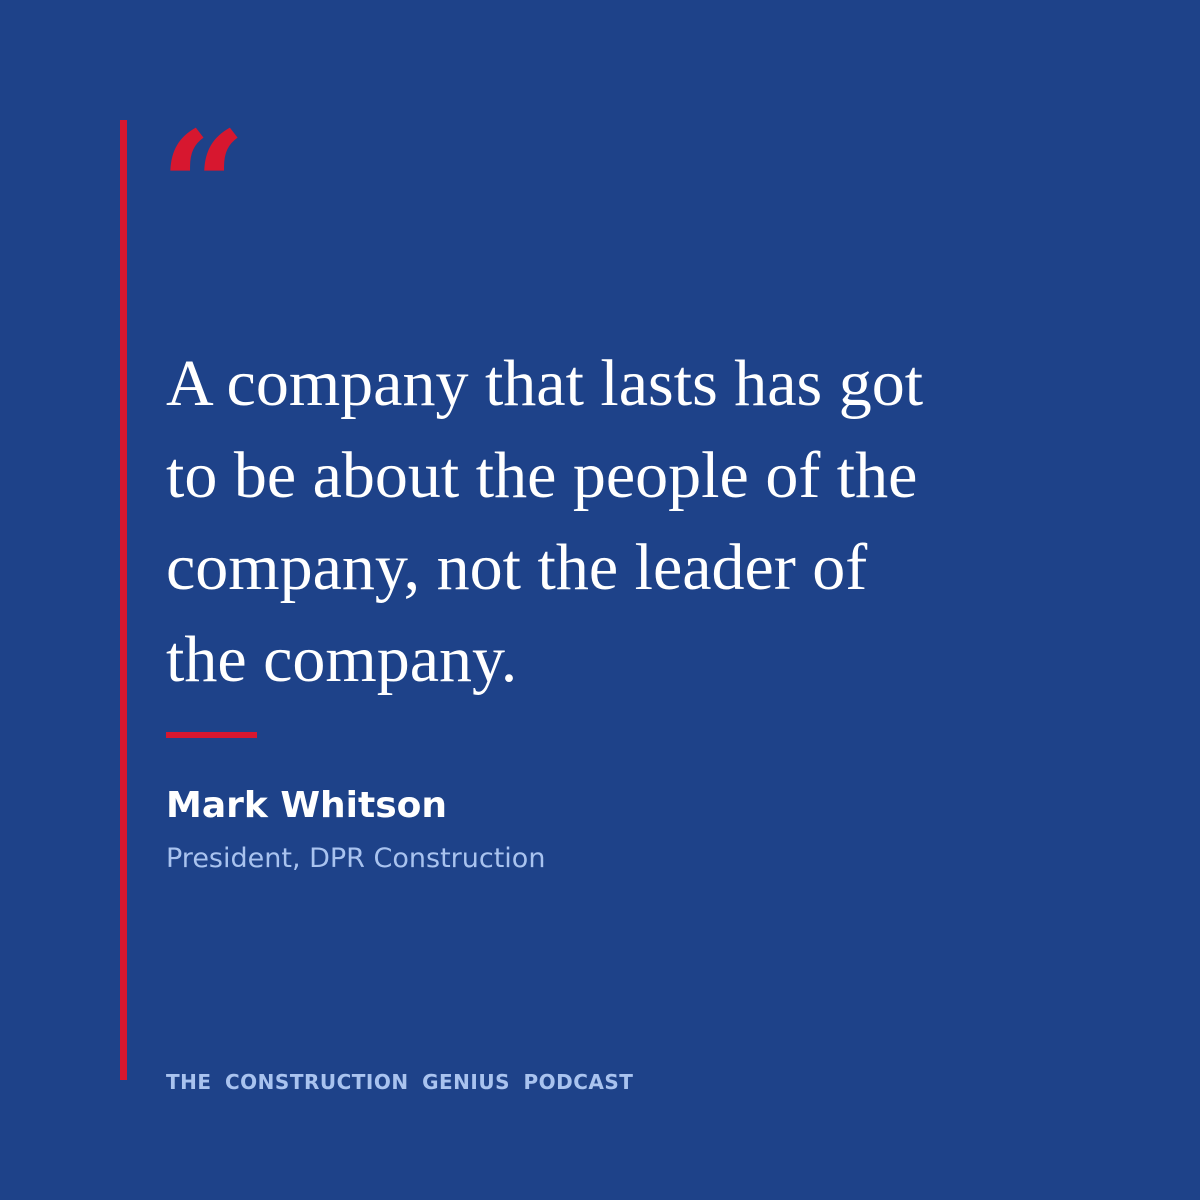 The height and width of the screenshot is (1200, 1200). I want to click on quote-line: to be about the people of the, so click(542, 475).